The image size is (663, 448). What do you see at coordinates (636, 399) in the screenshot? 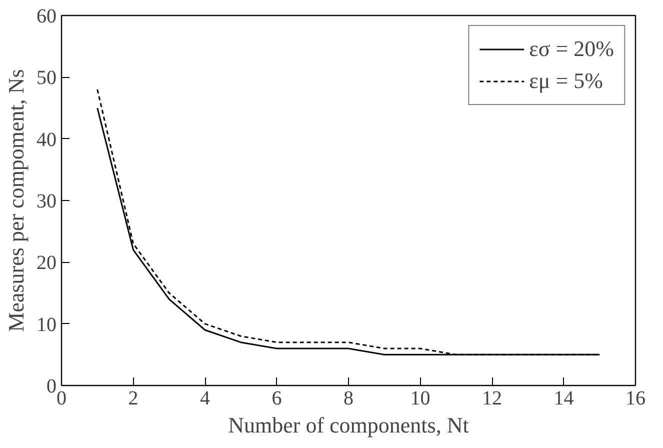
I see `x-tick-label: 16` at bounding box center [636, 399].